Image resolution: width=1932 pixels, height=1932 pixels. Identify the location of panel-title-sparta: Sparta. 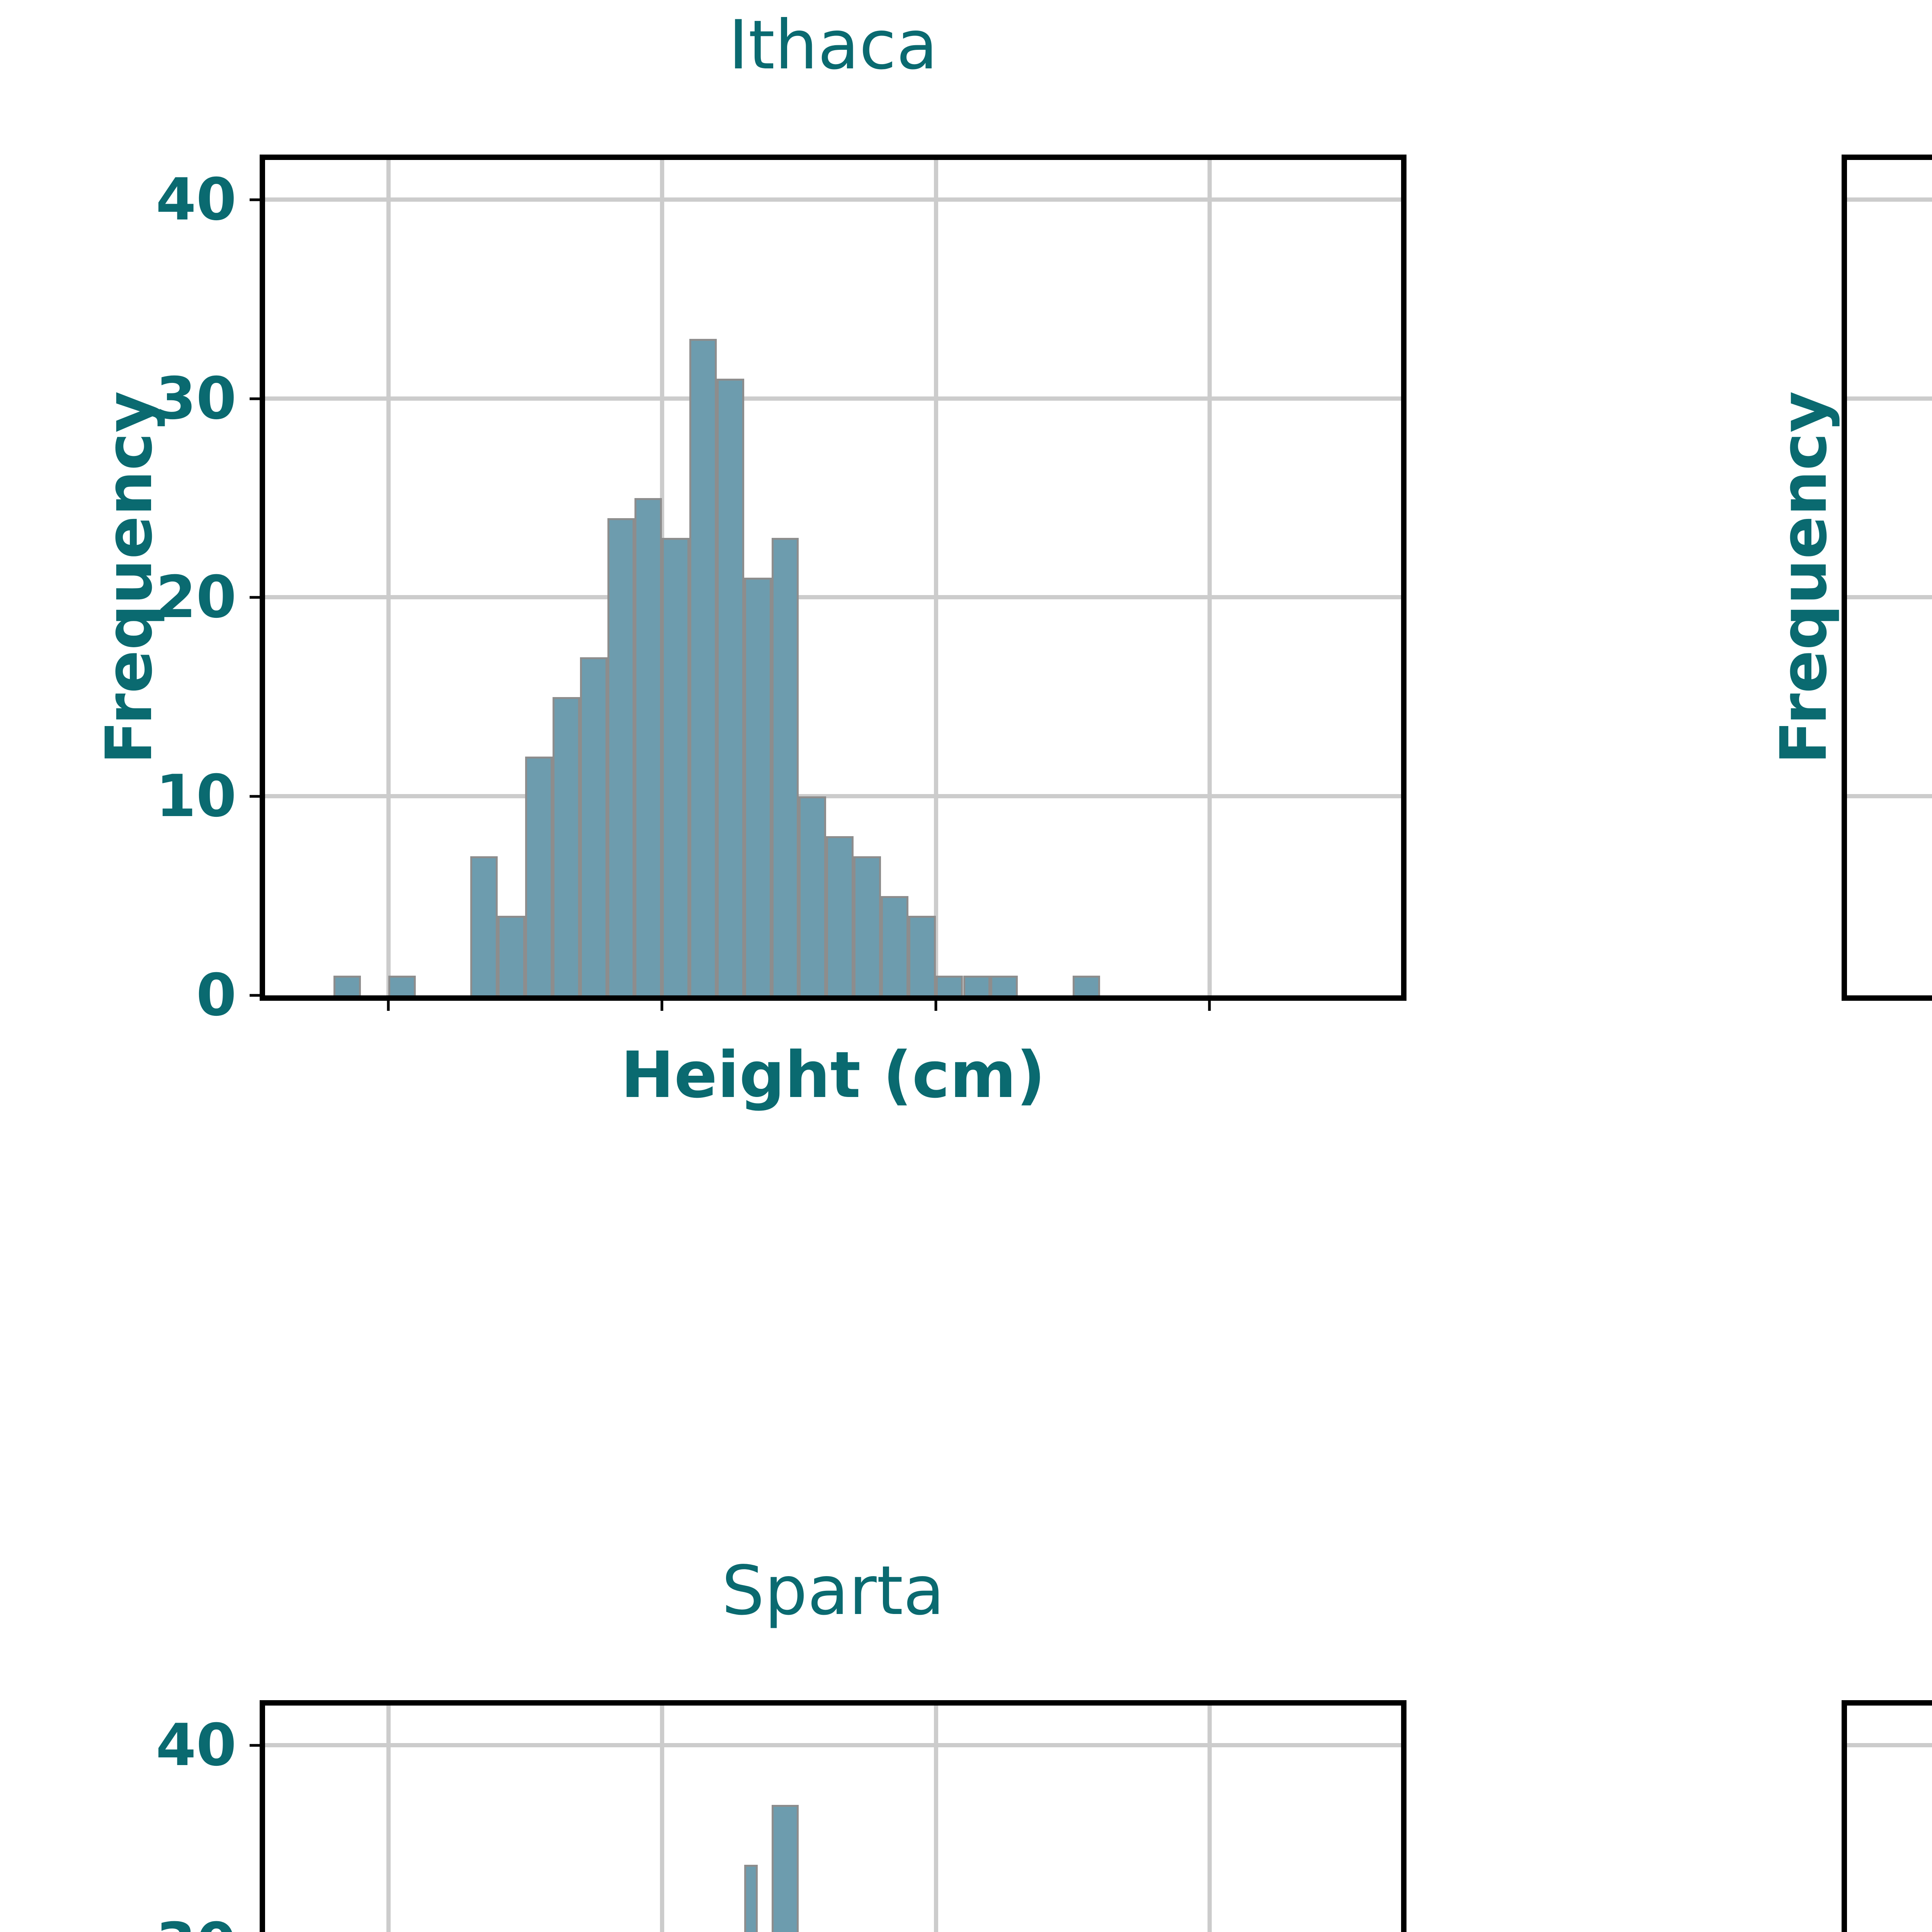
(833, 1591).